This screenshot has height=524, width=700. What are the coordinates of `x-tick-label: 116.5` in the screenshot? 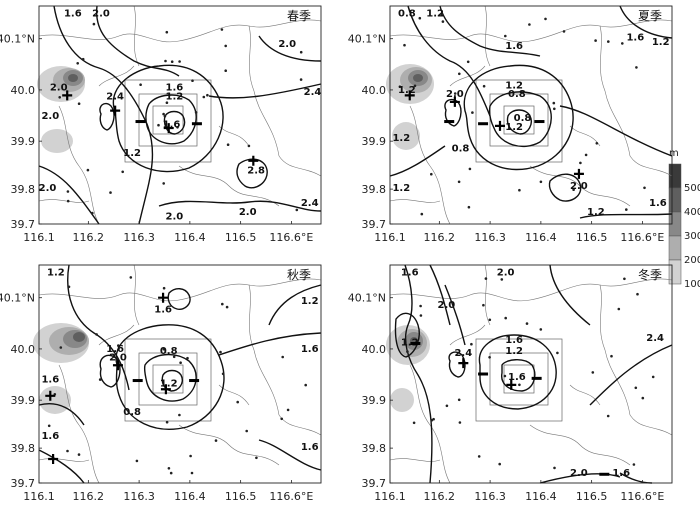 It's located at (241, 496).